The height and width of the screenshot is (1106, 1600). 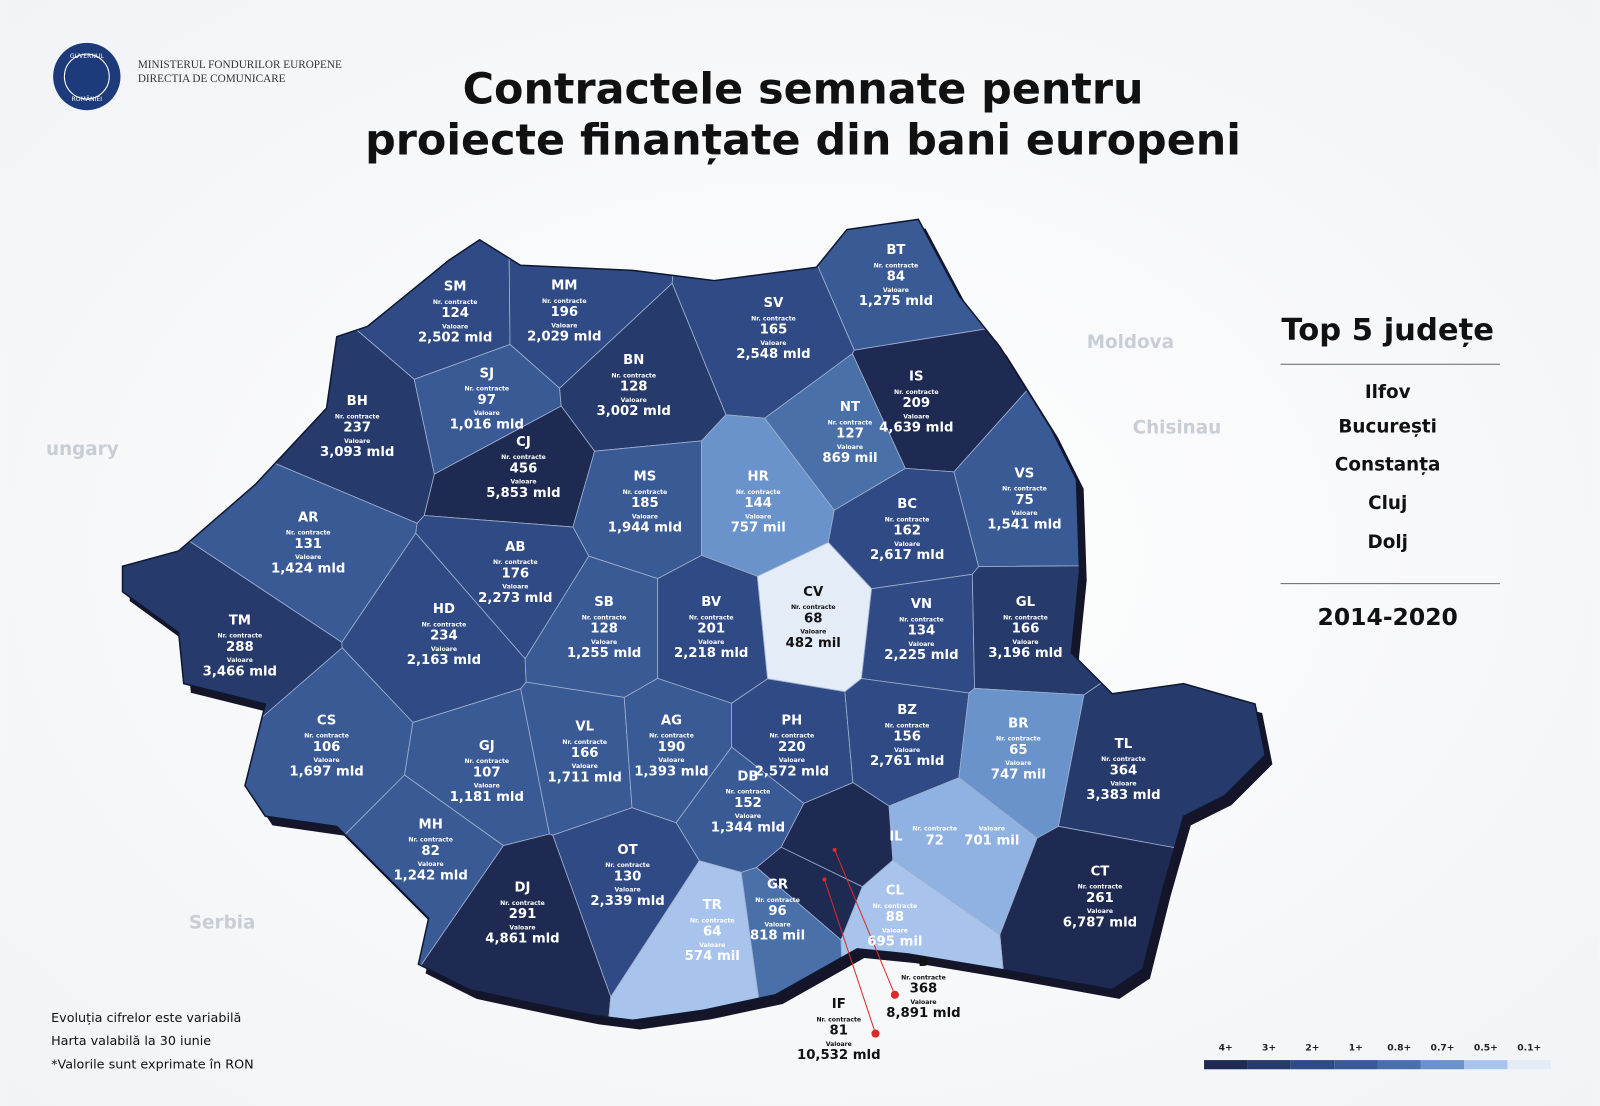 I want to click on value: 5,853 mld, so click(x=523, y=493).